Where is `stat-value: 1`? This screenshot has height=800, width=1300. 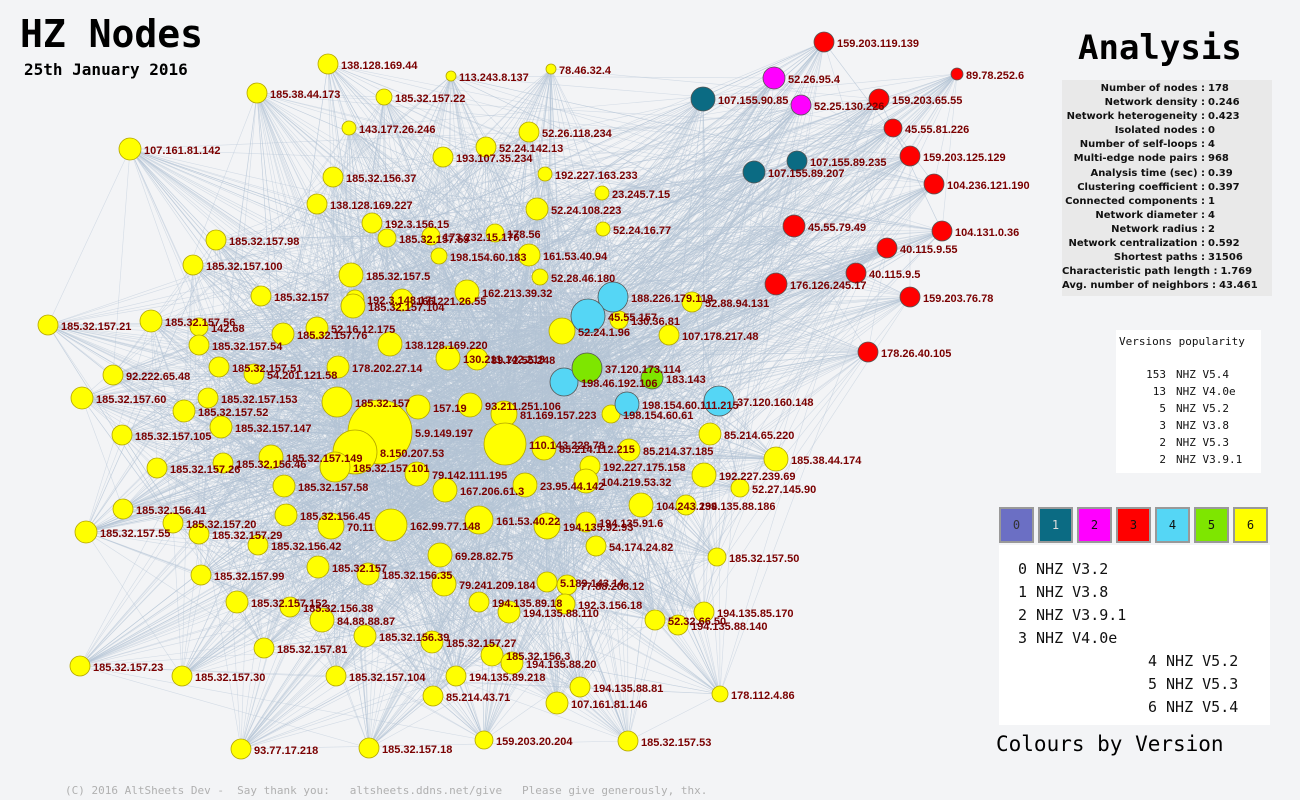
stat-value: 1 is located at coordinates (1211, 201).